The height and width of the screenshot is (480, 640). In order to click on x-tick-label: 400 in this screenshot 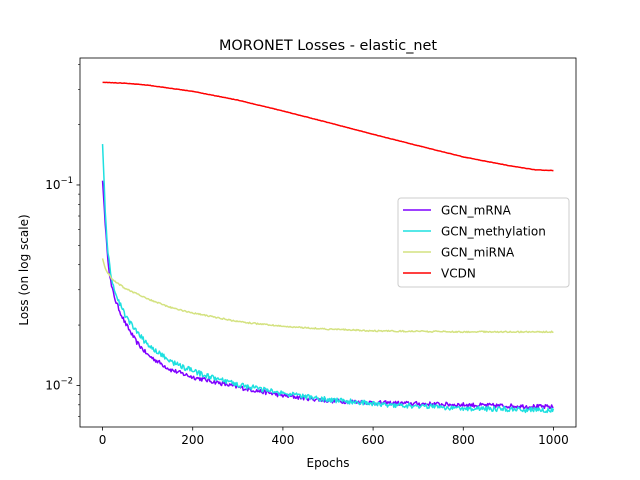, I will do `click(282, 440)`.